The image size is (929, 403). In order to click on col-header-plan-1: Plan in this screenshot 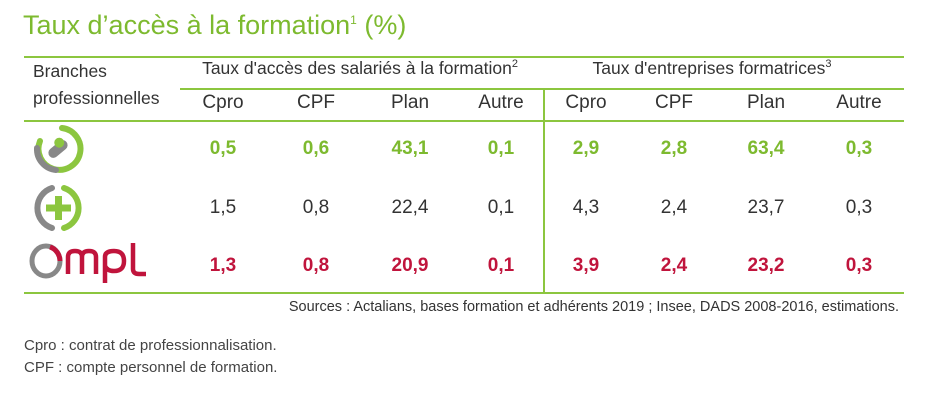, I will do `click(410, 102)`.